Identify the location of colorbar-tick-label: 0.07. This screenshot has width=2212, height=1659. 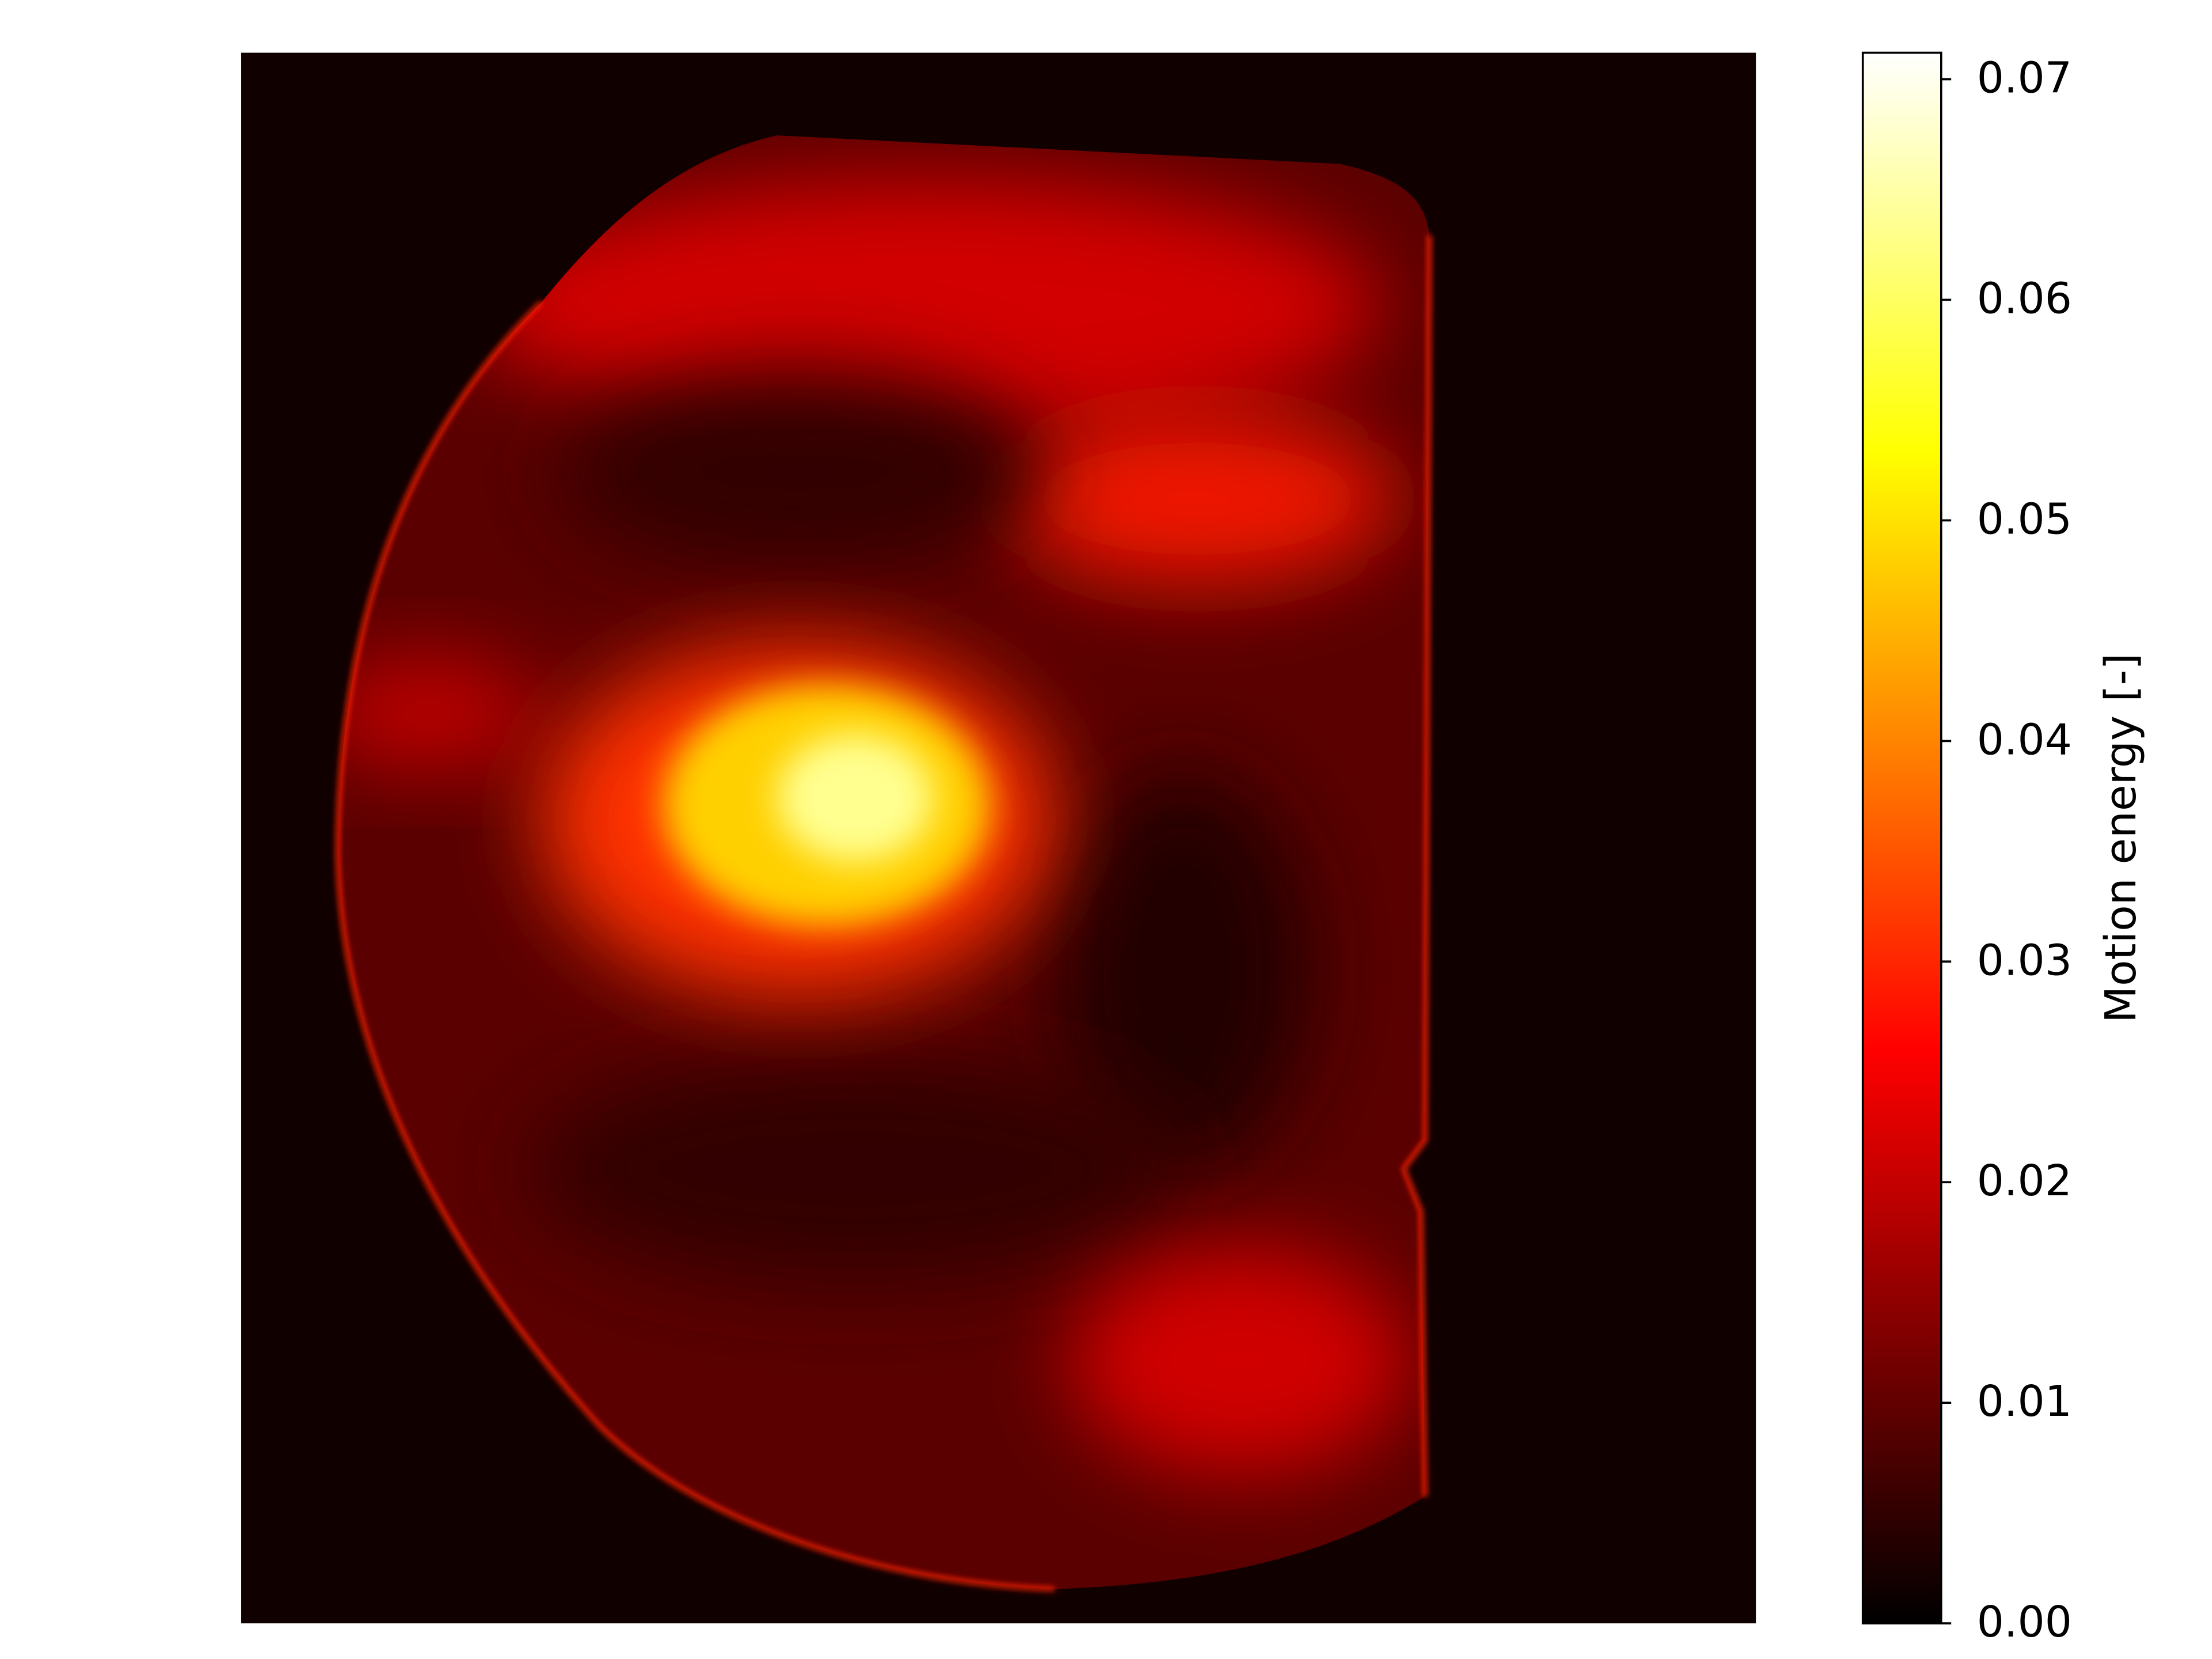
(2024, 77).